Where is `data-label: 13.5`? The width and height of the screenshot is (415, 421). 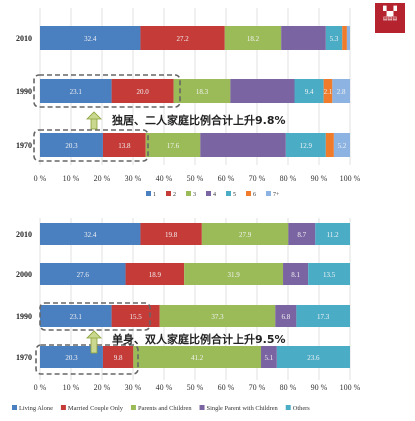
data-label: 13.5 is located at coordinates (329, 275).